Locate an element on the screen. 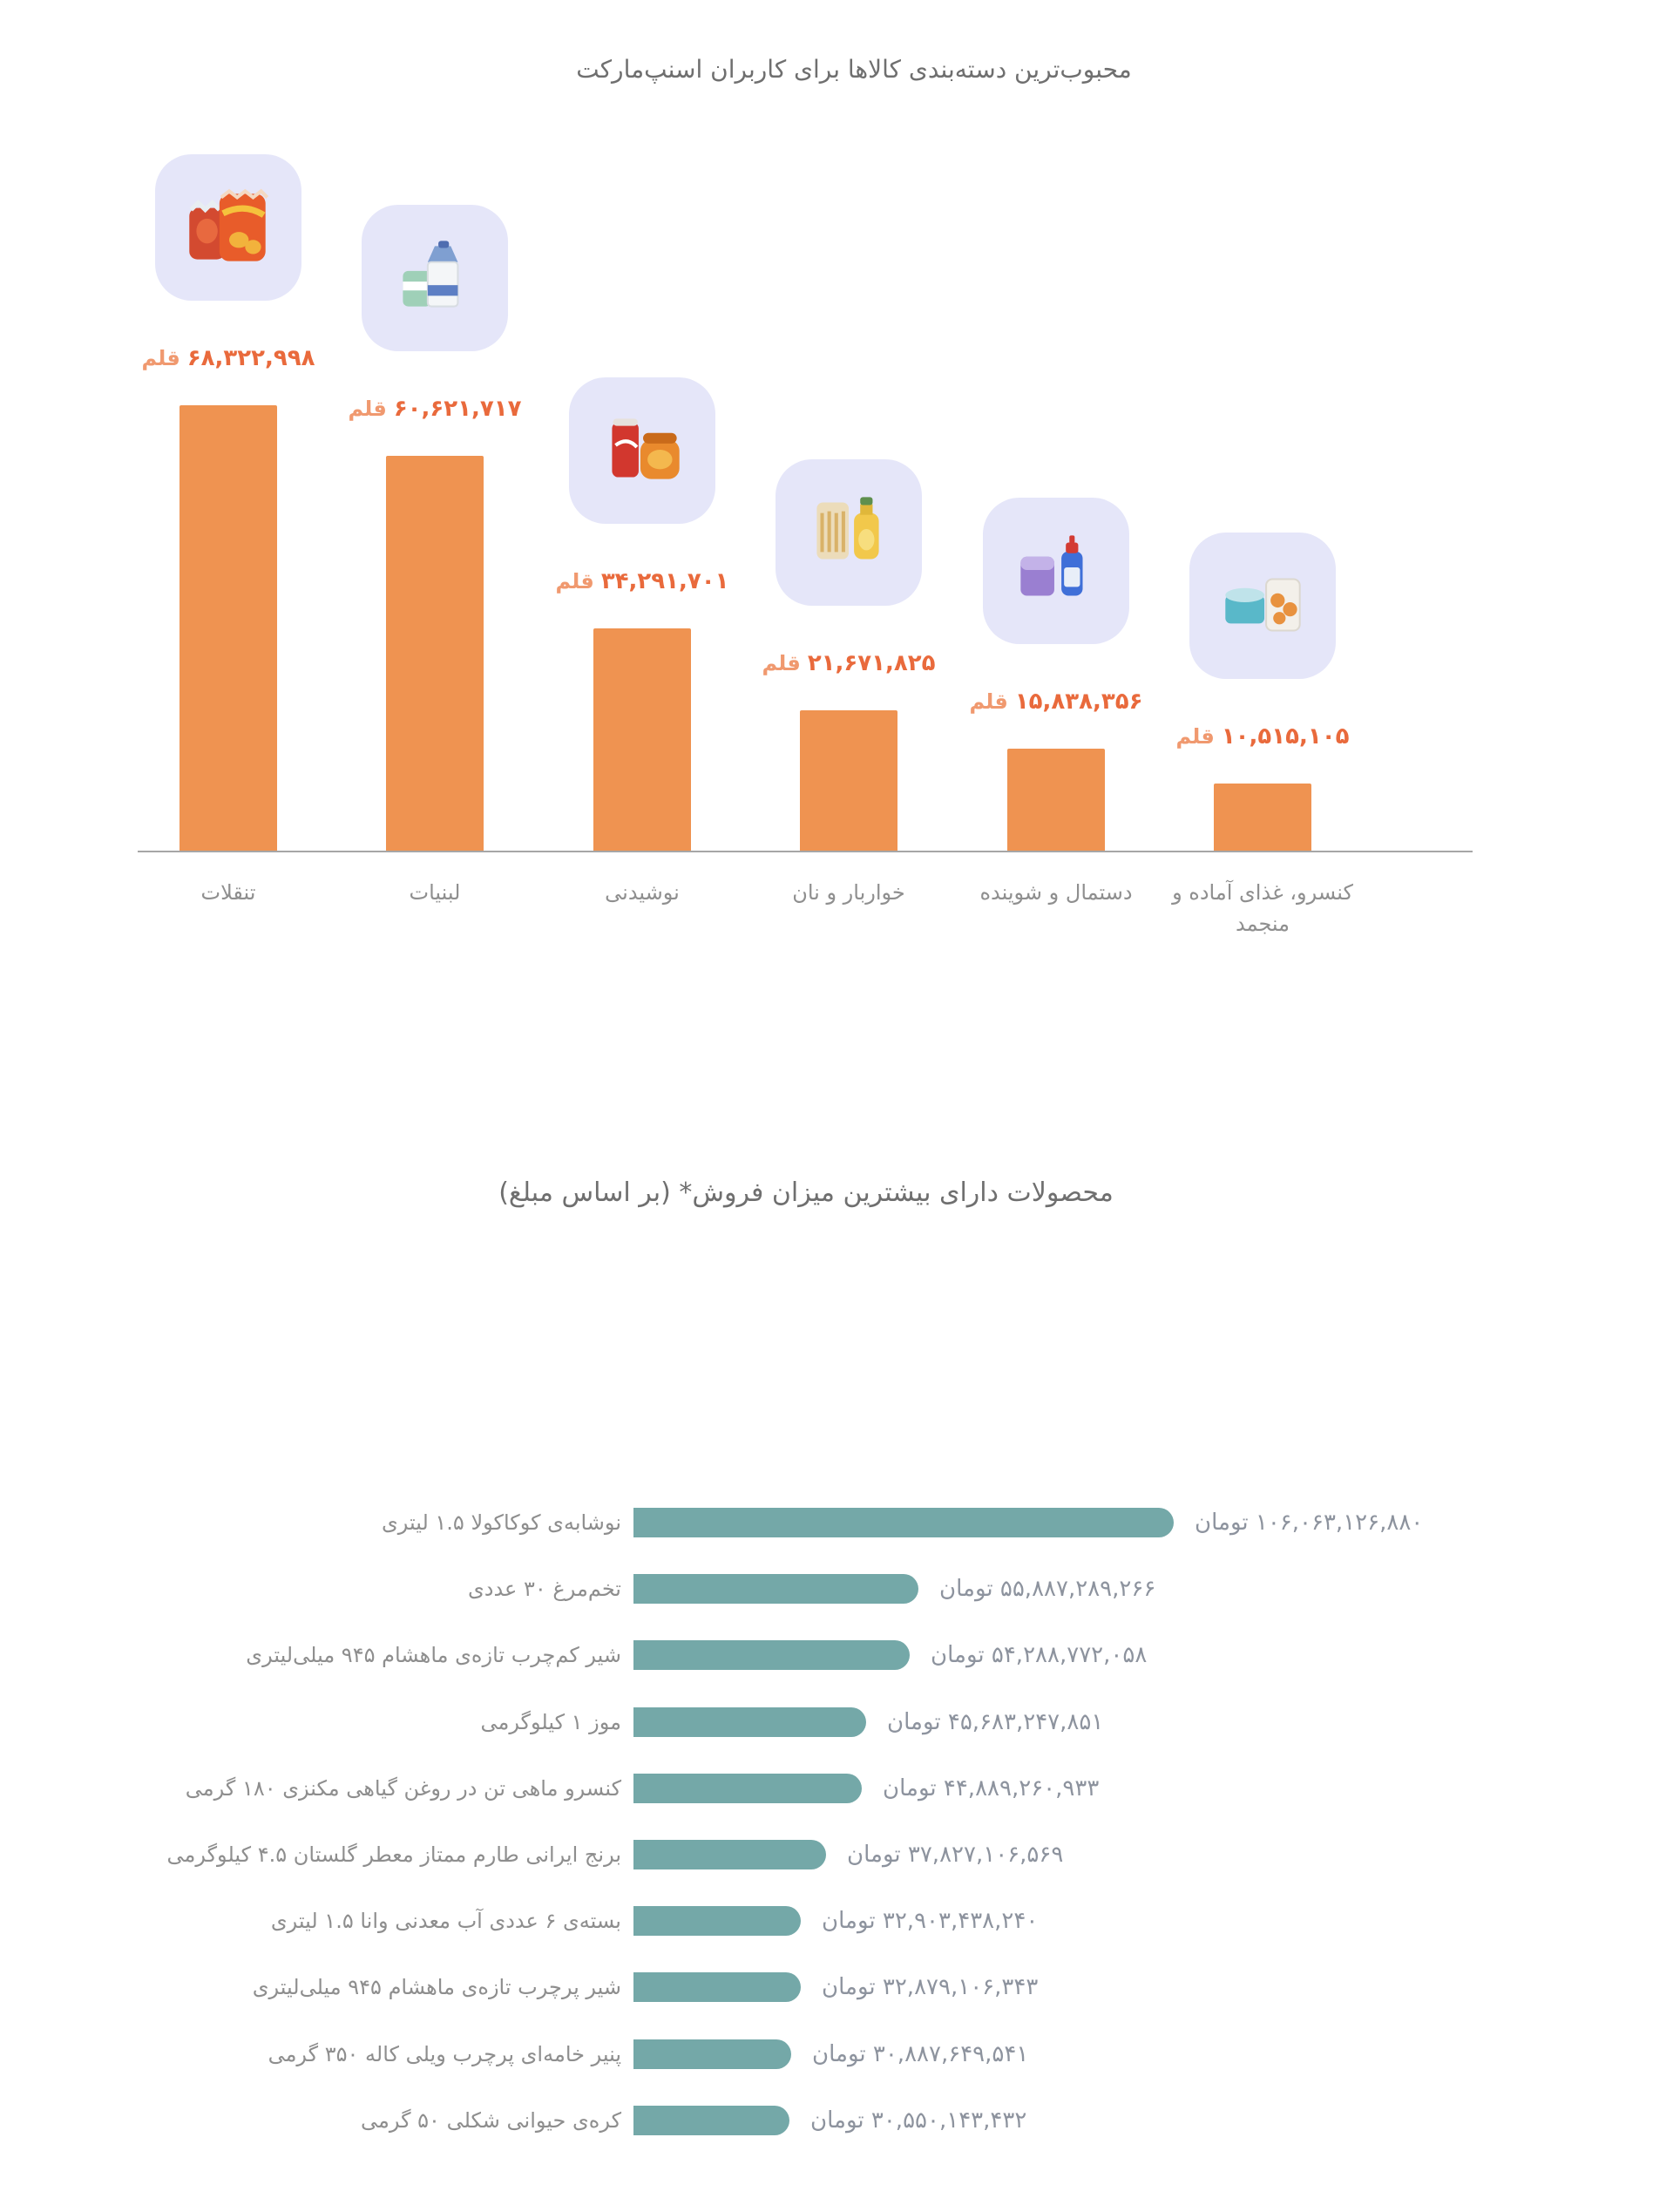  category-value-label: ۳۴,۲۹۱,۷۰۱قلم is located at coordinates (642, 581).